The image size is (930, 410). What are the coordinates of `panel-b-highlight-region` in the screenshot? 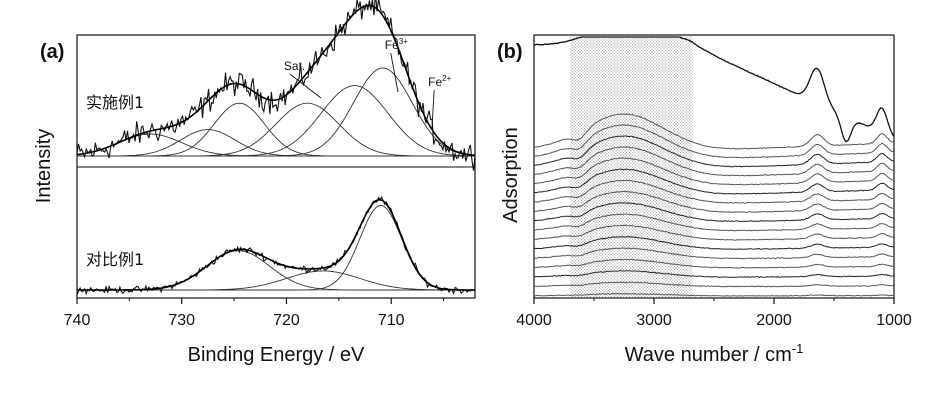 It's located at (631, 166).